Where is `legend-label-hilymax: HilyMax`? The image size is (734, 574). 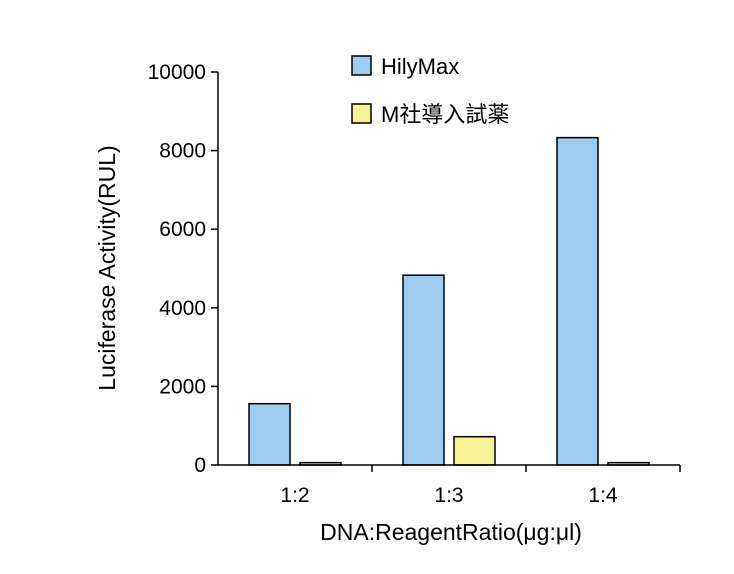 legend-label-hilymax: HilyMax is located at coordinates (420, 66).